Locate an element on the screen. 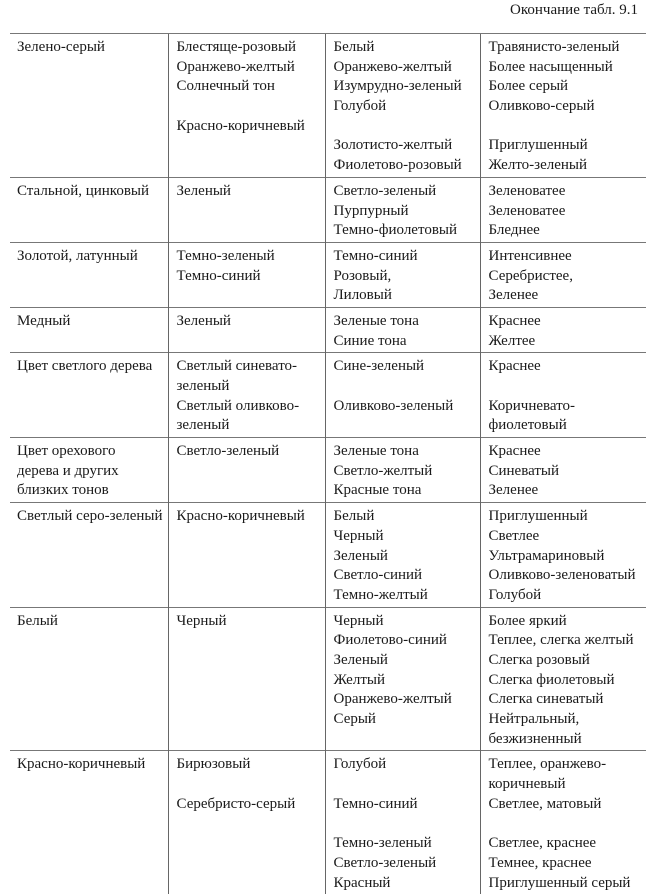 This screenshot has width=647, height=894. cell-line: Цвет орехового is located at coordinates (92, 452).